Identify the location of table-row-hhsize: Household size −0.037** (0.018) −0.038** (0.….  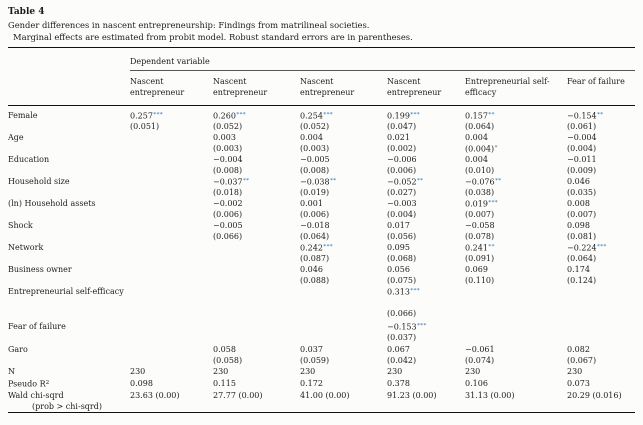
(321, 187).